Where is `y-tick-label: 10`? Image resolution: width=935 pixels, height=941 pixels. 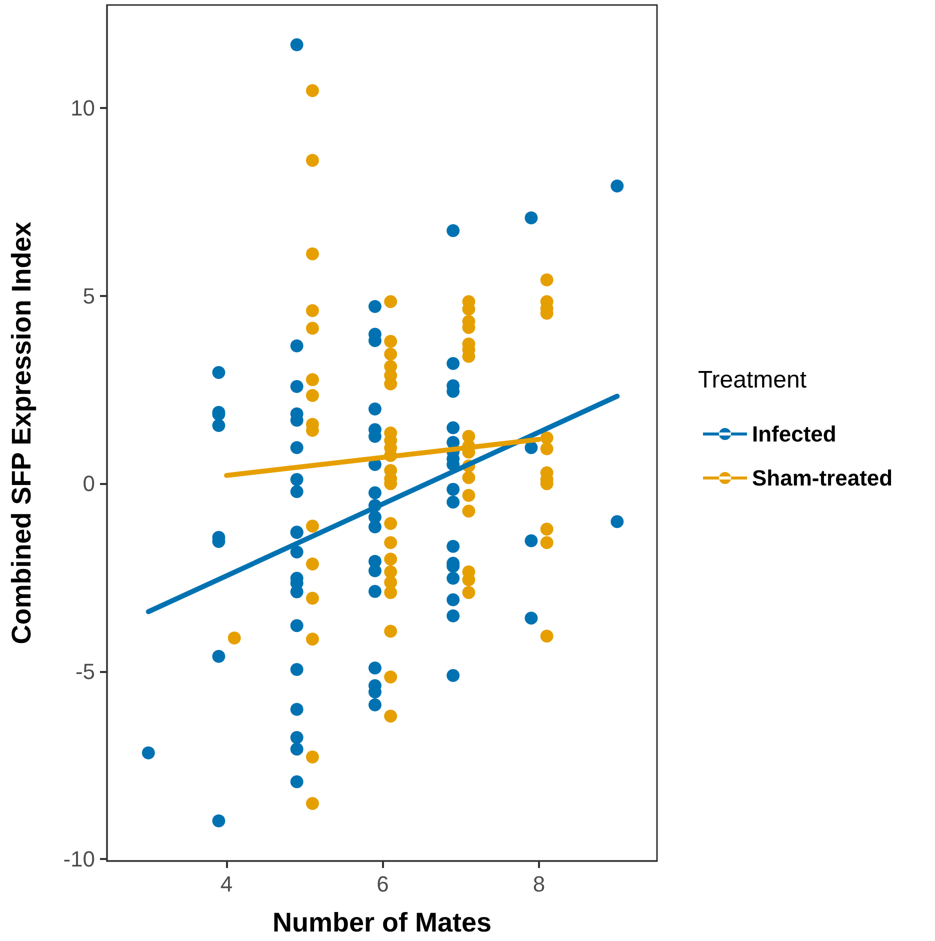 y-tick-label: 10 is located at coordinates (82, 108).